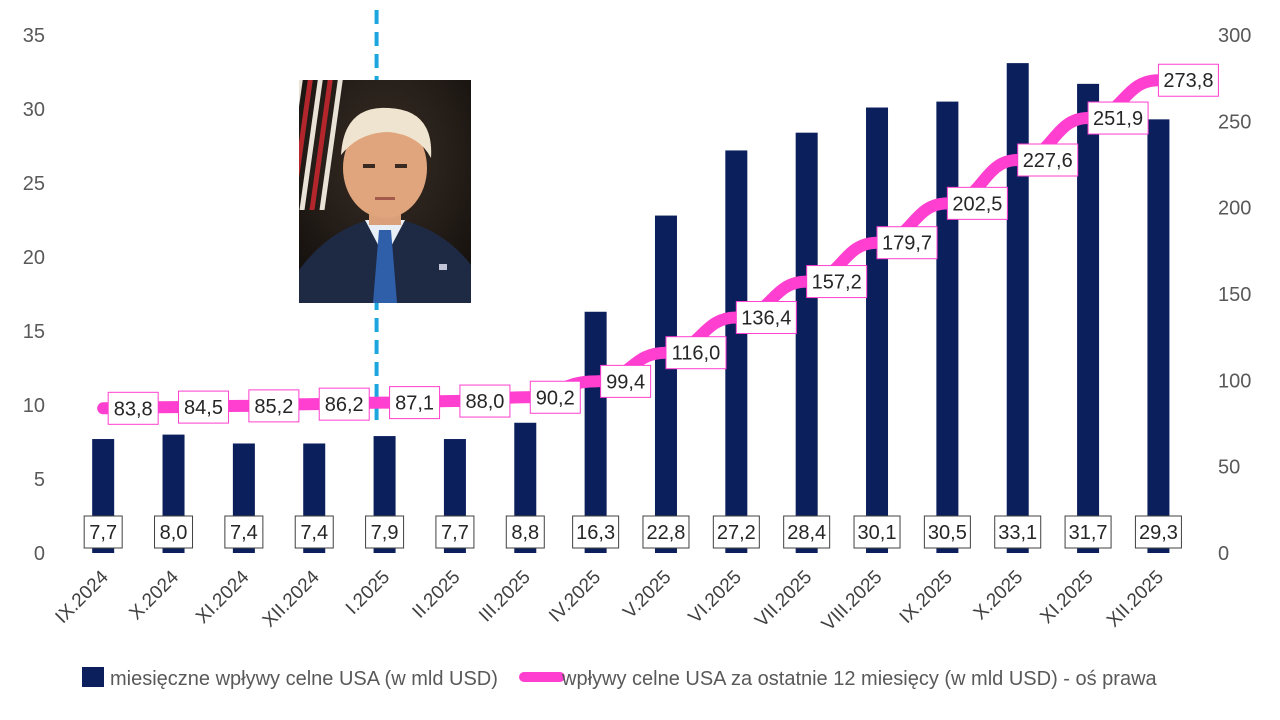 The height and width of the screenshot is (720, 1280). What do you see at coordinates (82, 596) in the screenshot?
I see `x-tick-label: IX.2024` at bounding box center [82, 596].